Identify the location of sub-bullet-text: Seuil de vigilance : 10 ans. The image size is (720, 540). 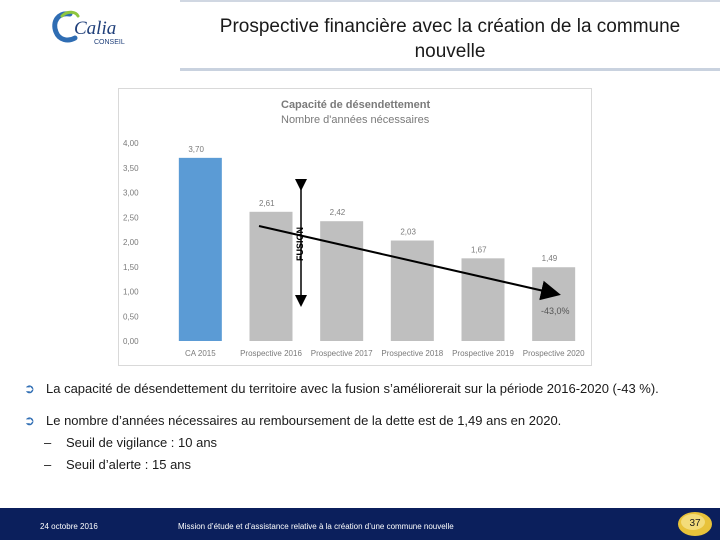
(142, 442).